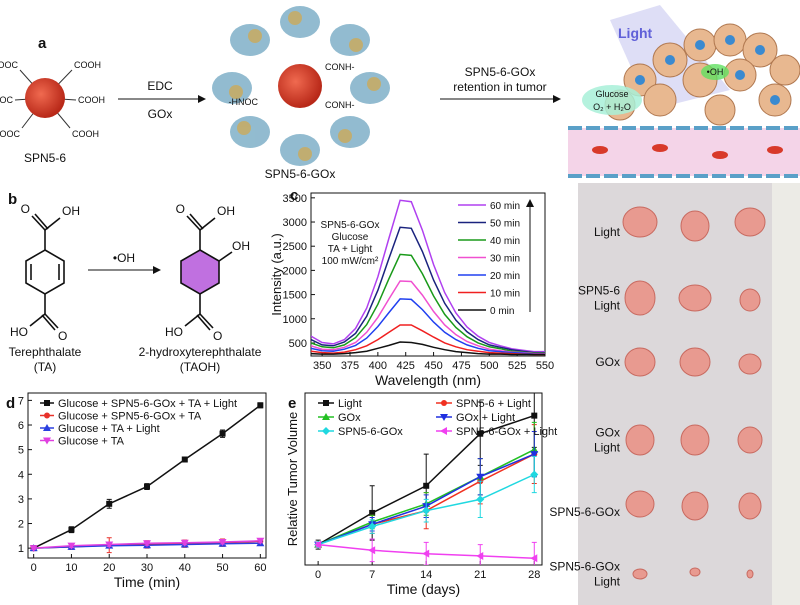  Describe the element at coordinates (295, 271) in the screenshot. I see `y-tick-label: 2000` at that location.